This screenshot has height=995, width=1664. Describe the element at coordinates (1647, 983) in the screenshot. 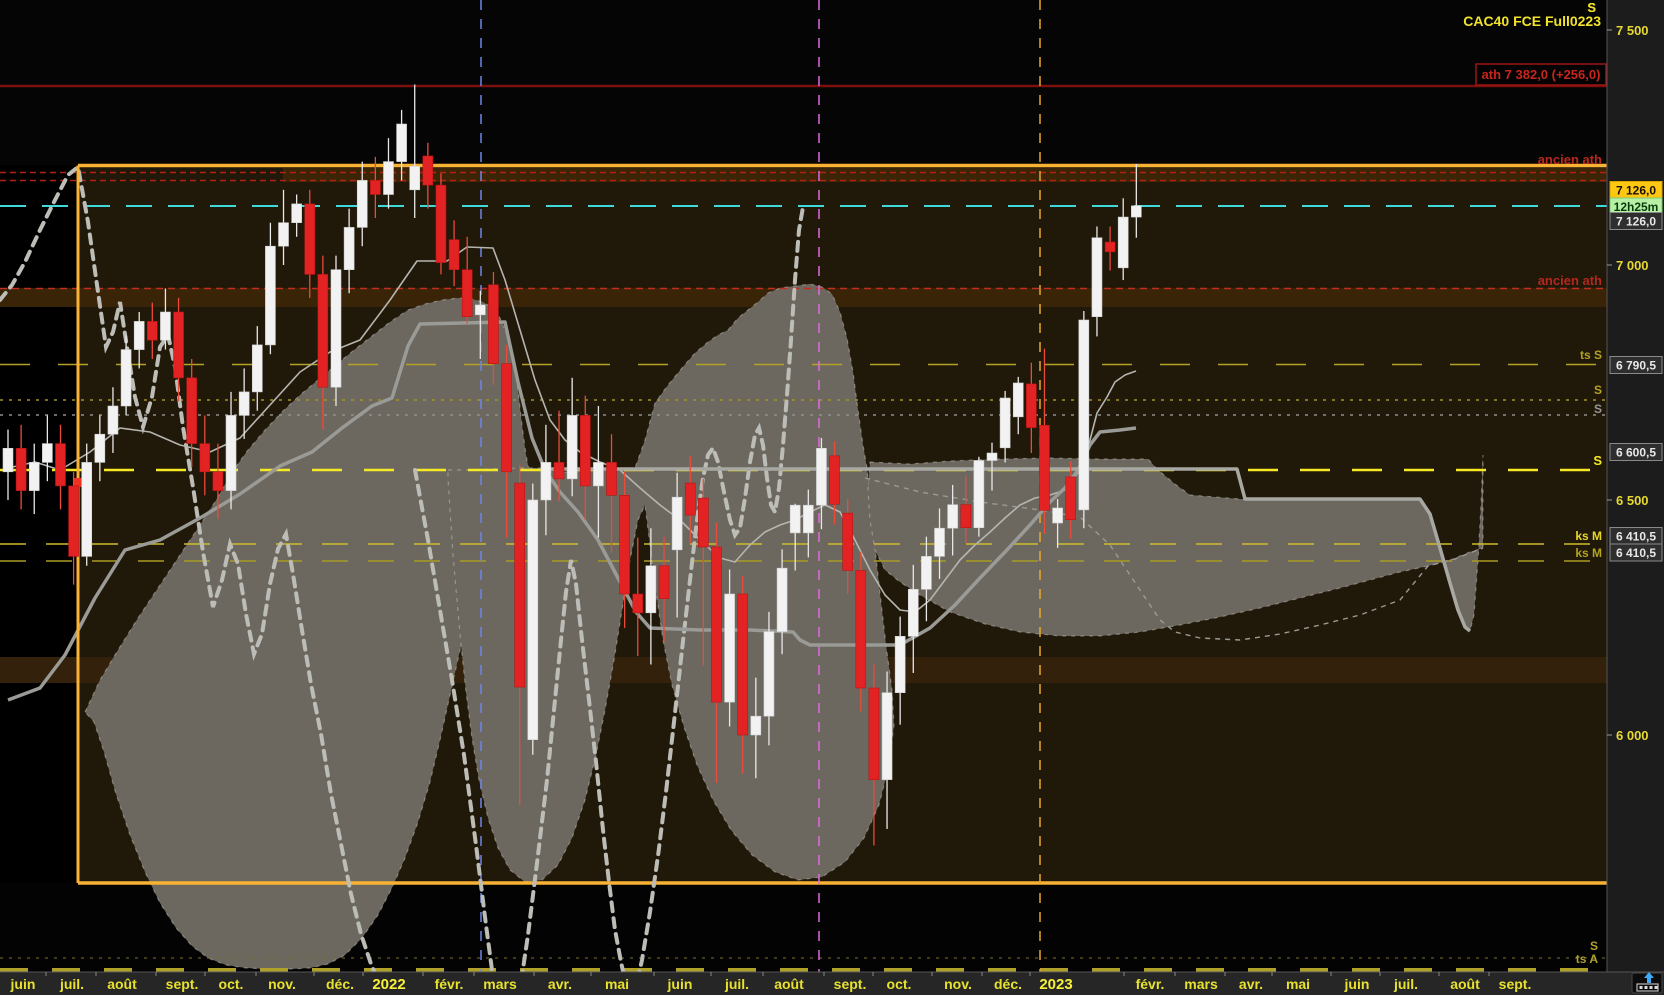

I see `toolbar-restore-icon` at that location.